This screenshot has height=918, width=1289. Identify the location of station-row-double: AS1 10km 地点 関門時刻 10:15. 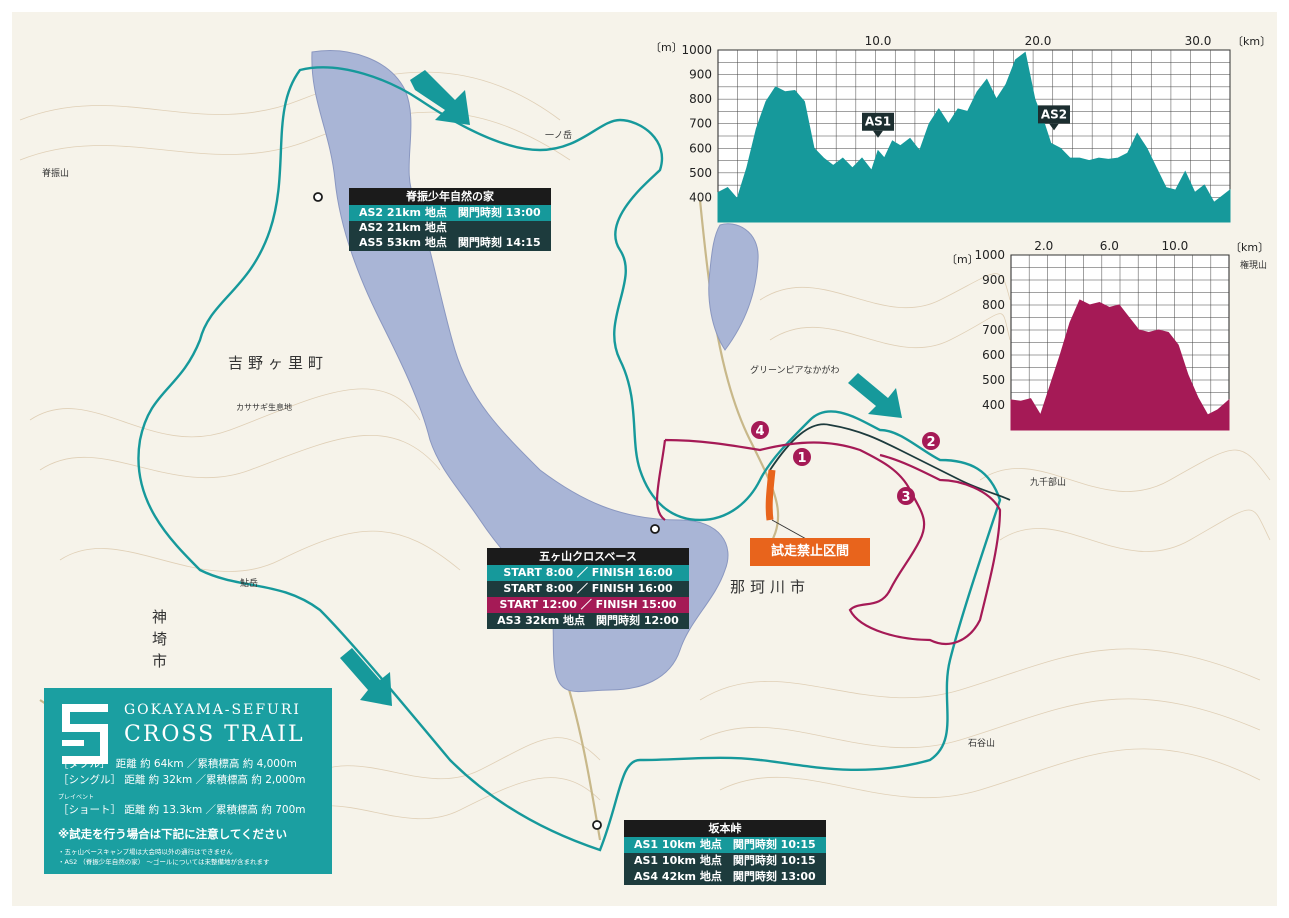
(725, 845).